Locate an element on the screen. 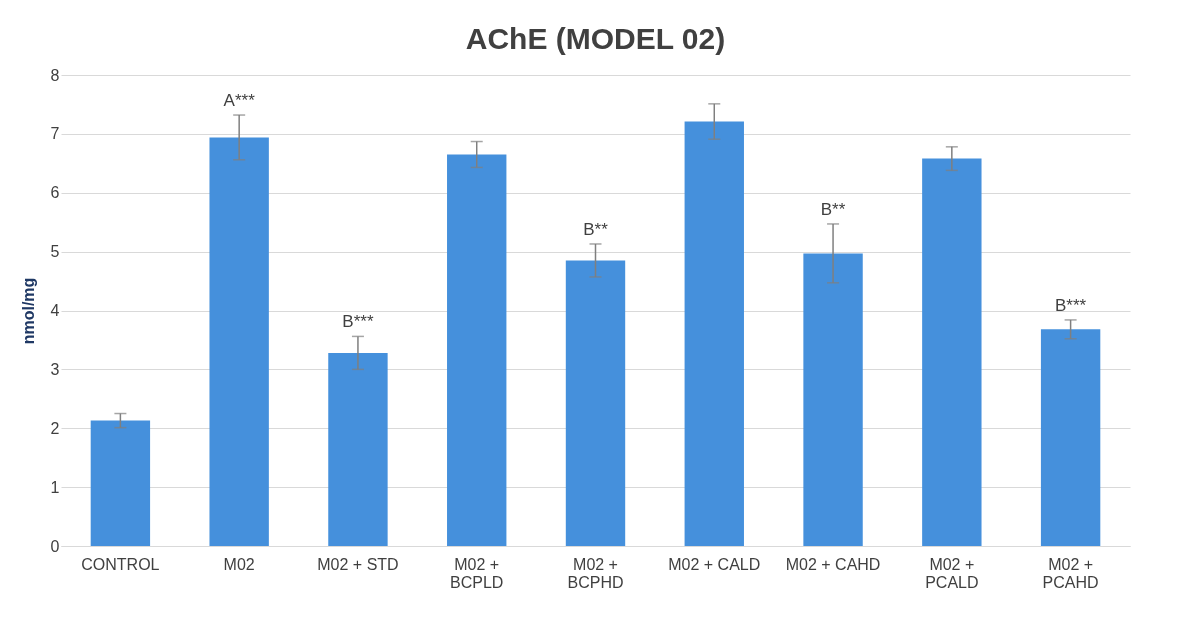 Image resolution: width=1200 pixels, height=617 pixels. y-tick-label: 8 is located at coordinates (55, 75).